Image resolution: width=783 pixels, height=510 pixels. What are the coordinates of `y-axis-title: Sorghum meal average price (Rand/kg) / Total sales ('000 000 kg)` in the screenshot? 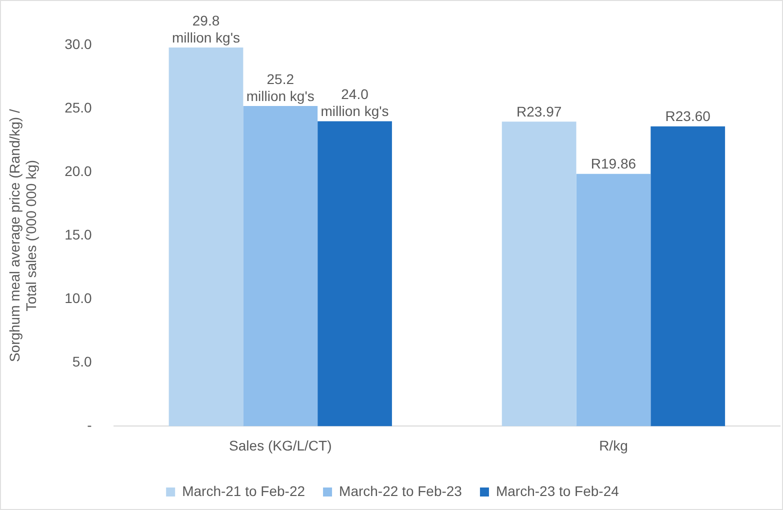 It's located at (23, 235).